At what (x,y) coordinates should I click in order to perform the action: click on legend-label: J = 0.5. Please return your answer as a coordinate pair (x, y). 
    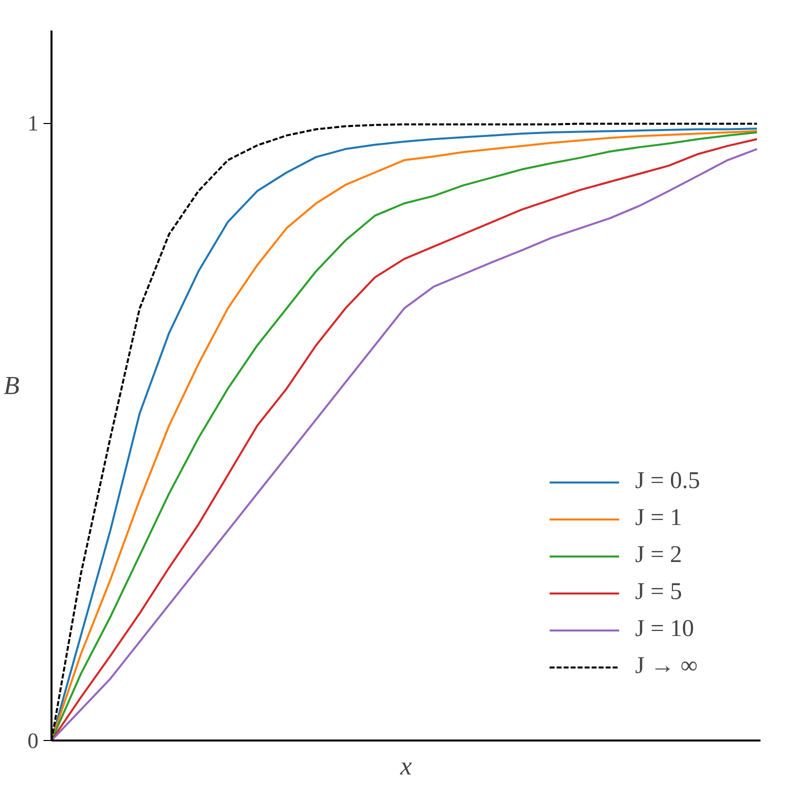
    Looking at the image, I should click on (667, 481).